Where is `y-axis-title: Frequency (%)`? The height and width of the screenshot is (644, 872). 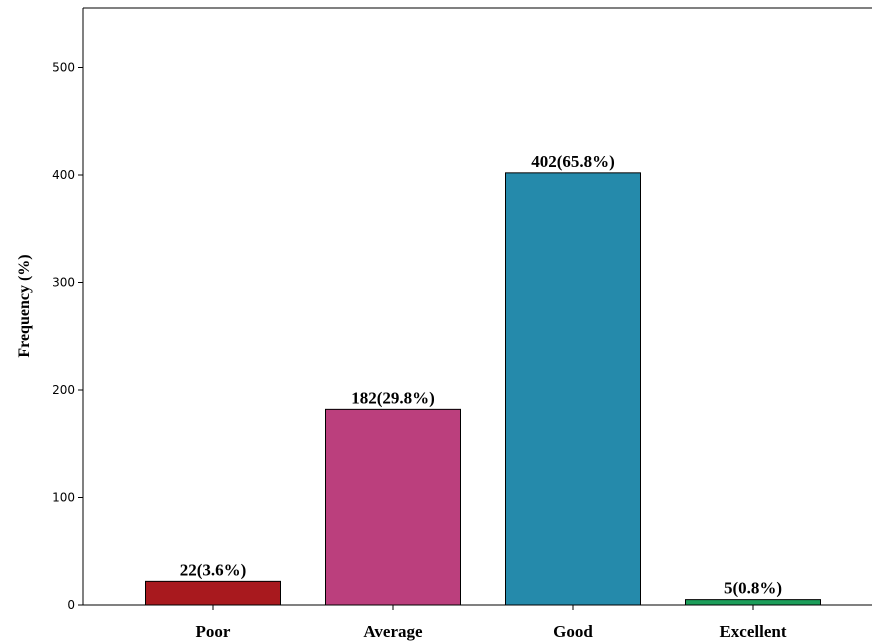
y-axis-title: Frequency (%) is located at coordinates (24, 305).